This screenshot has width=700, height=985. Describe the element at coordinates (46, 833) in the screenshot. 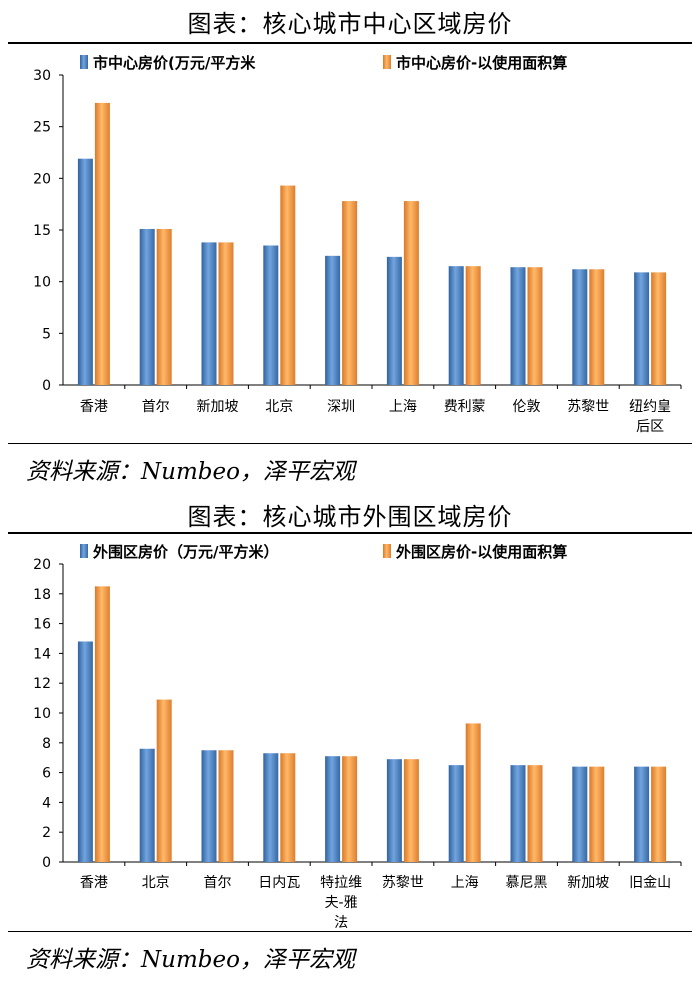

I see `y-tick-label: 2` at that location.